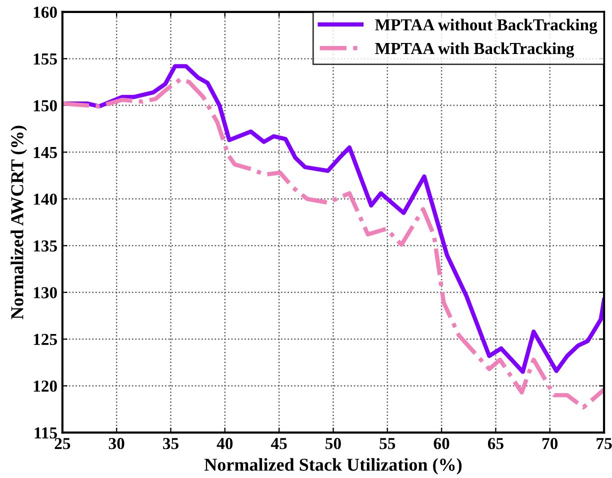 The height and width of the screenshot is (478, 612). I want to click on y-tick-label: 140, so click(45, 199).